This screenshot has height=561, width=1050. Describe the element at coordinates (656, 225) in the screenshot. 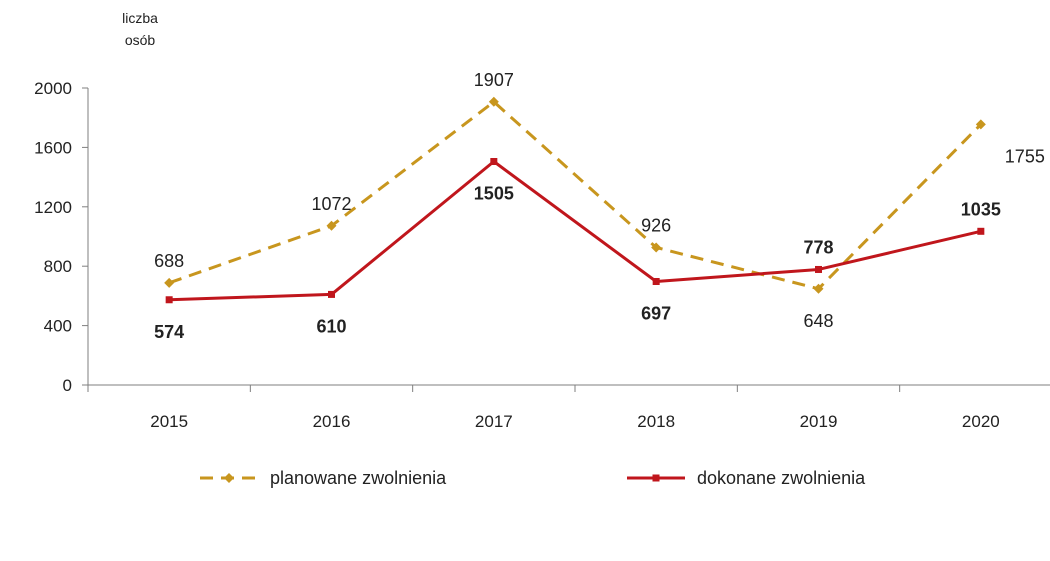

I see `data-label: 926` at that location.